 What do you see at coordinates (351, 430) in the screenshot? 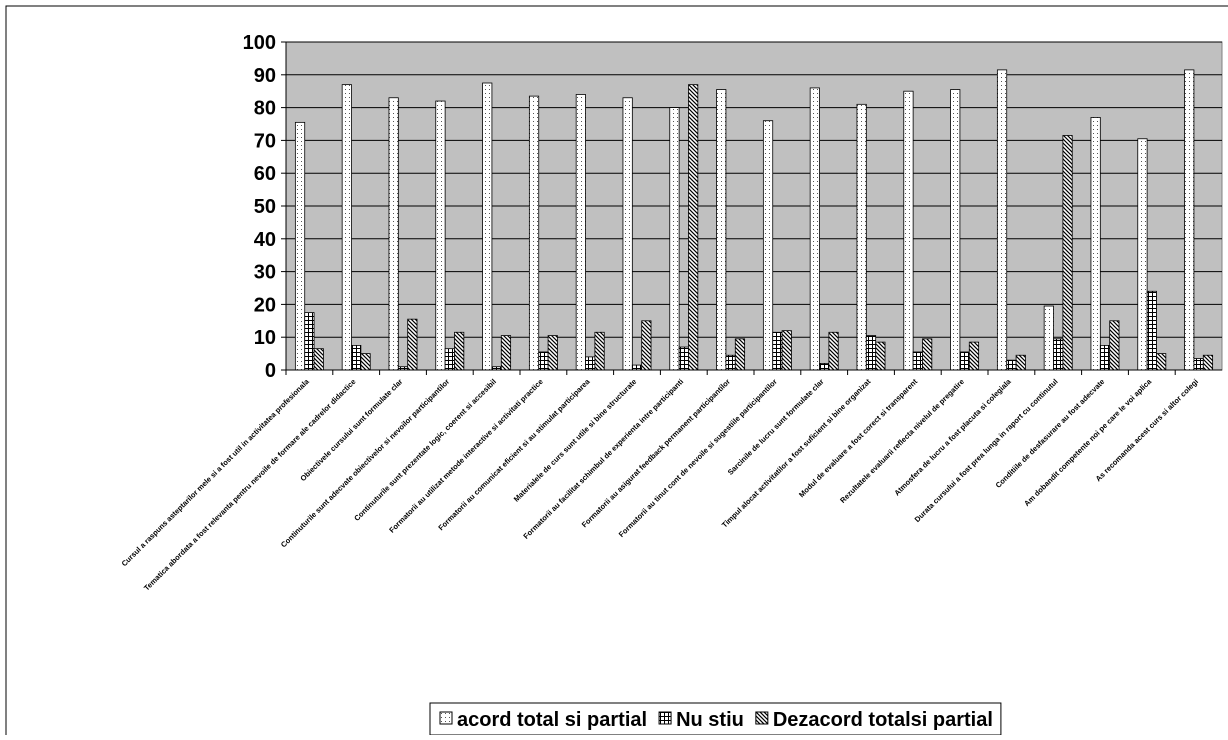
I see `x-tick-label: Obiectivele cursului sunt formulate clar` at bounding box center [351, 430].